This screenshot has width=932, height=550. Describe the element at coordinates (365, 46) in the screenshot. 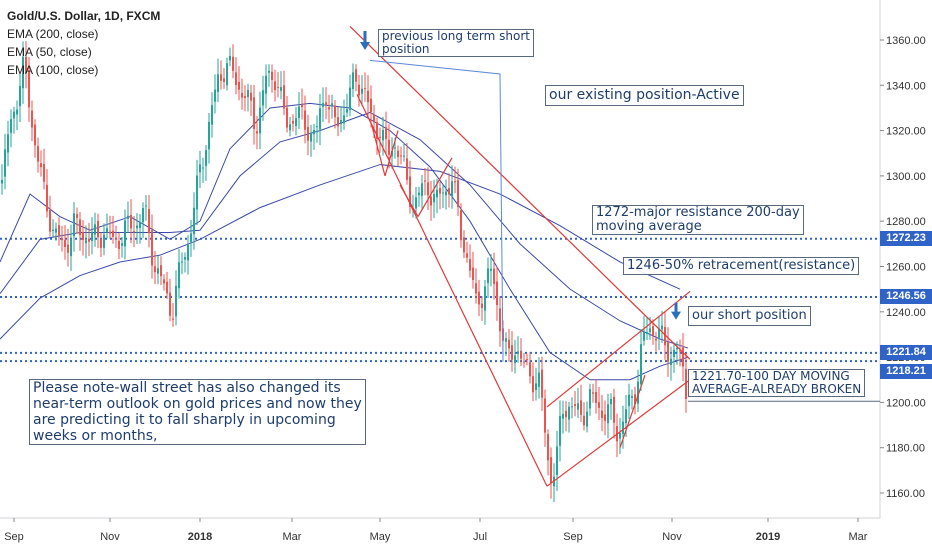

I see `previous-short-arrow-head` at that location.